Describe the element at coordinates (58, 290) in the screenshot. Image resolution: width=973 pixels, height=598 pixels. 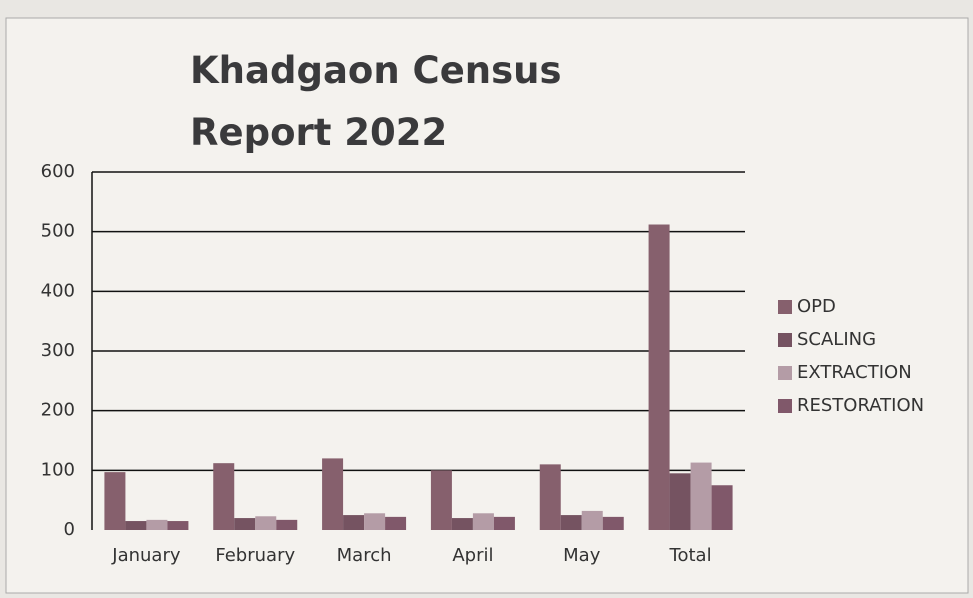
I see `y-tick-label: 400` at that location.